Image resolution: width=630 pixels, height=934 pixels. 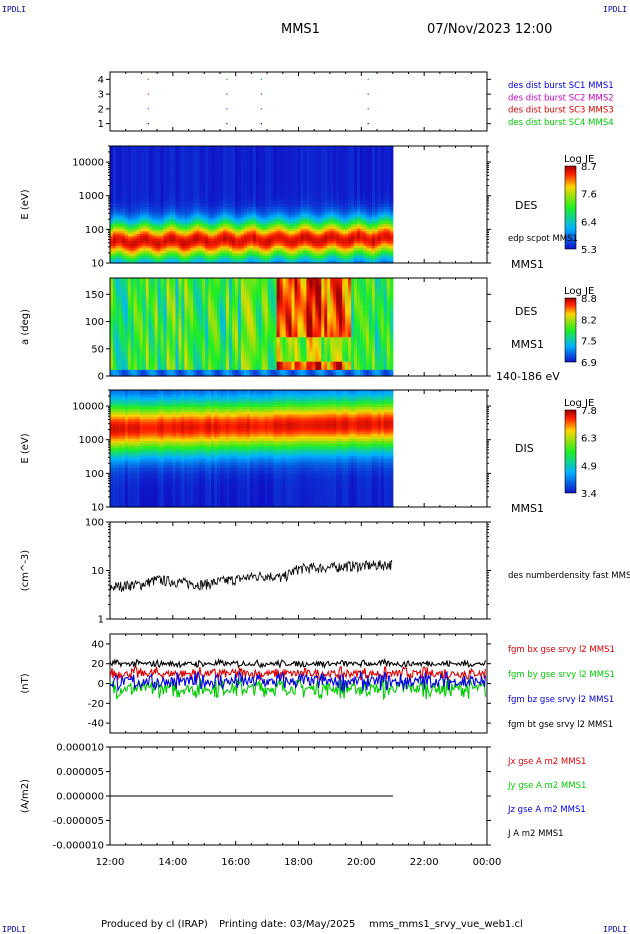 What do you see at coordinates (287, 924) in the screenshot?
I see `footer-printing-date: Printing date: 03/May/2025` at bounding box center [287, 924].